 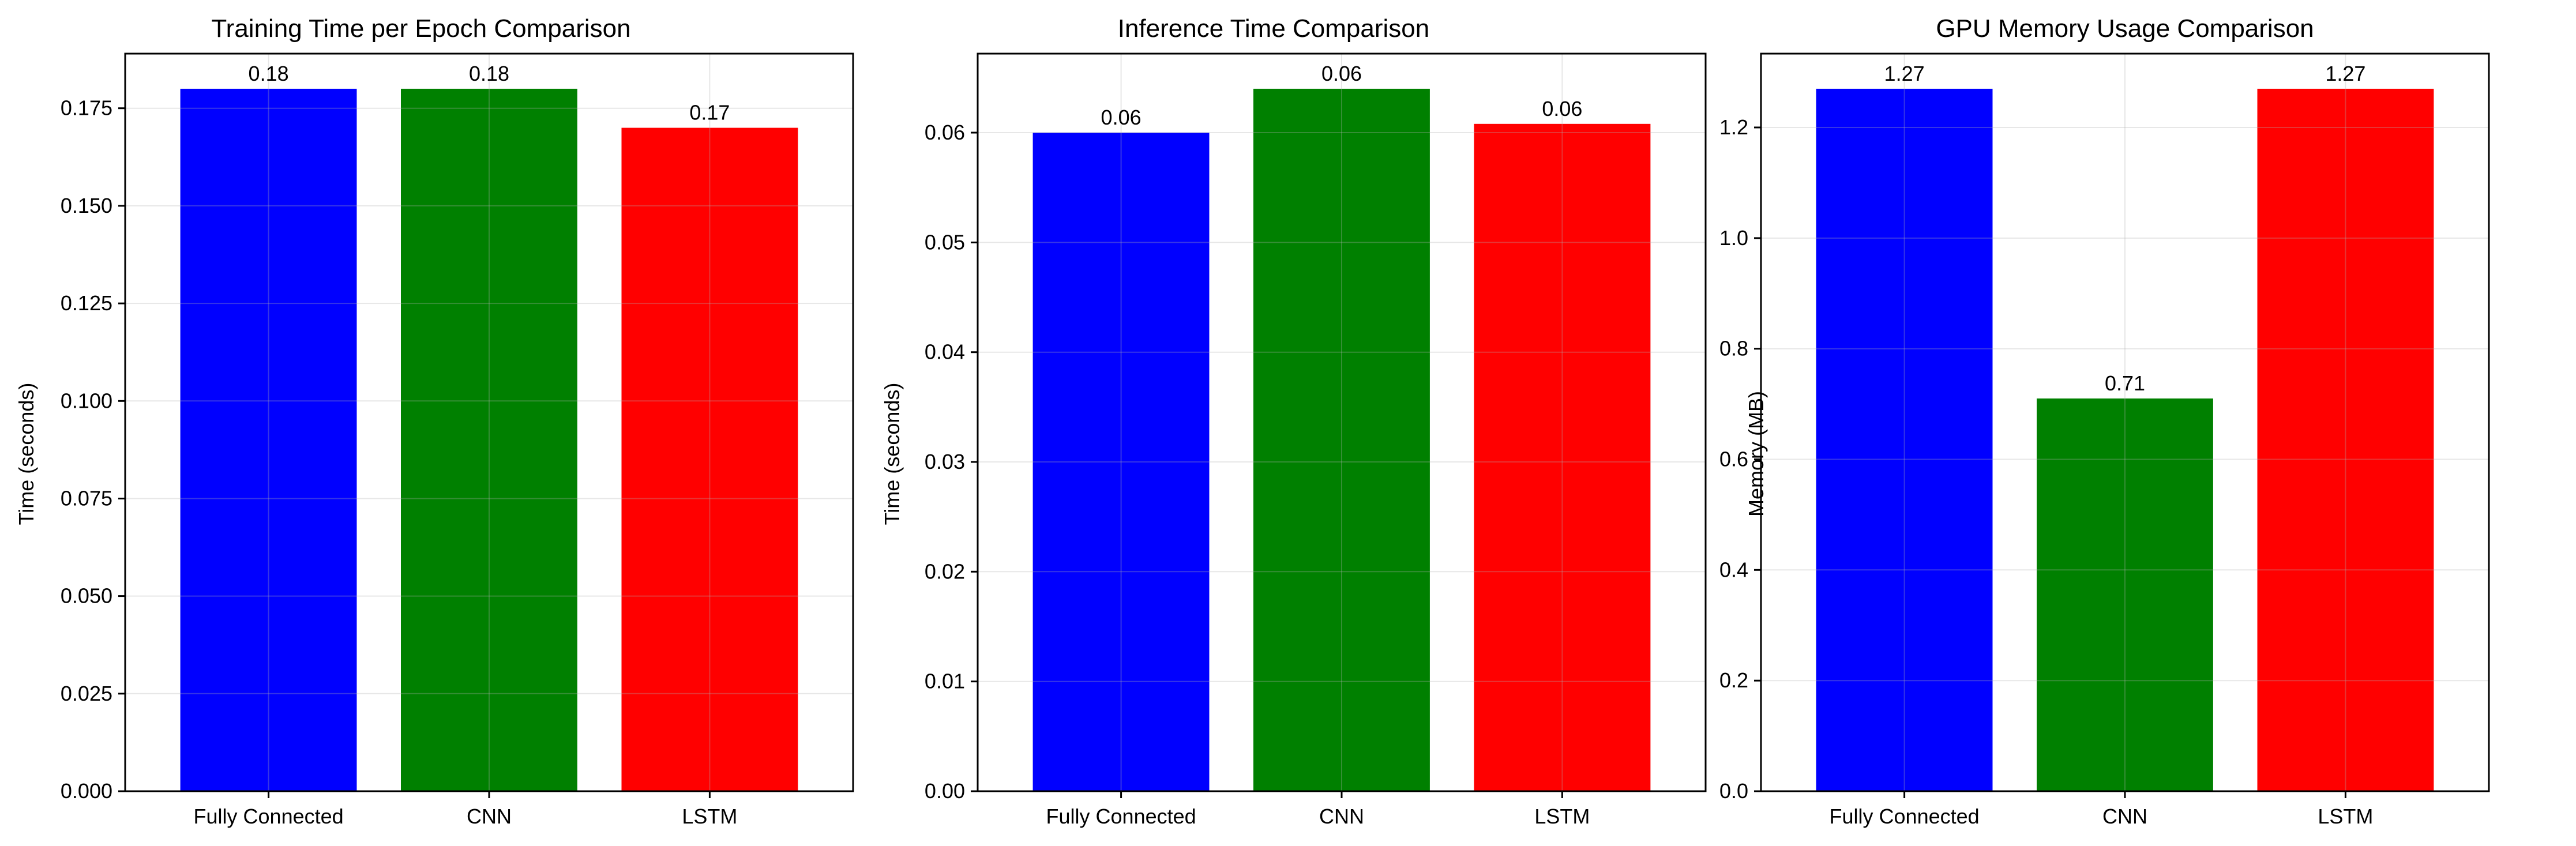 I want to click on data-label: 0.71, so click(x=2125, y=383).